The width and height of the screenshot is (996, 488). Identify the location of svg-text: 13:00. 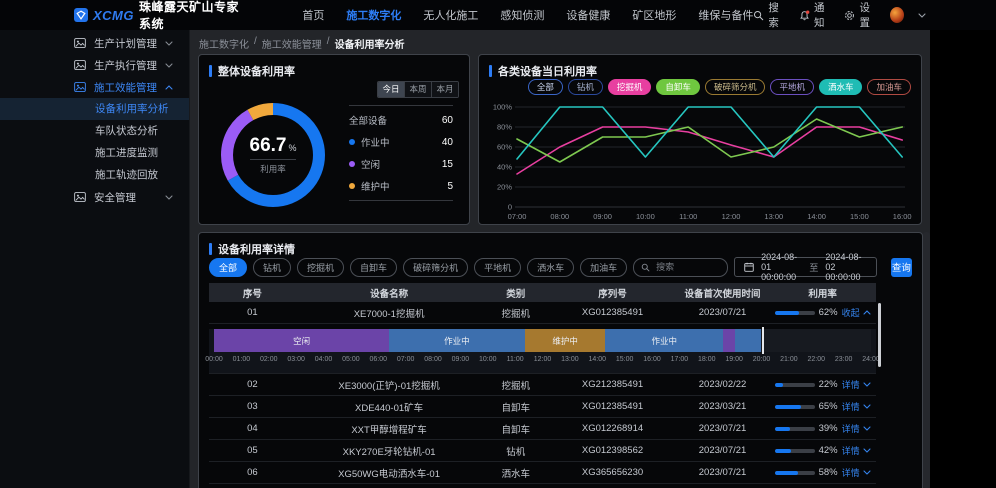
(773, 216).